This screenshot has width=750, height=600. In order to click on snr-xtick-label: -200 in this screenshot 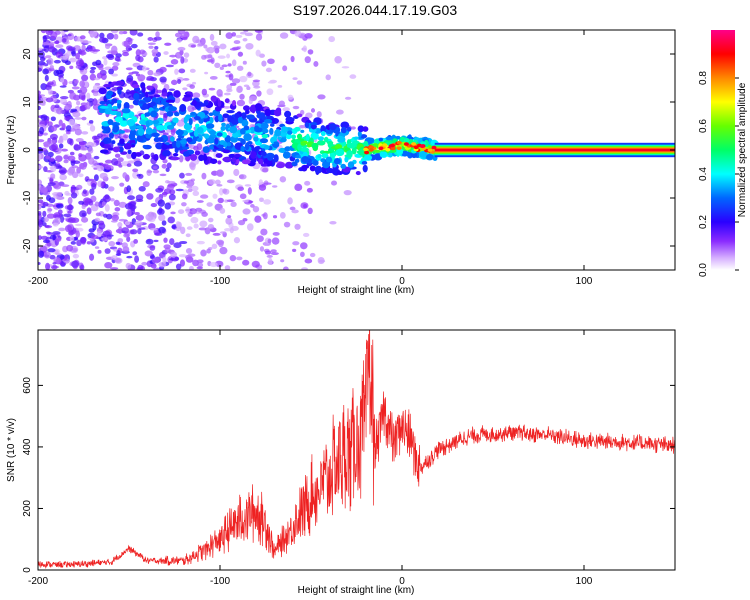, I will do `click(38, 581)`.